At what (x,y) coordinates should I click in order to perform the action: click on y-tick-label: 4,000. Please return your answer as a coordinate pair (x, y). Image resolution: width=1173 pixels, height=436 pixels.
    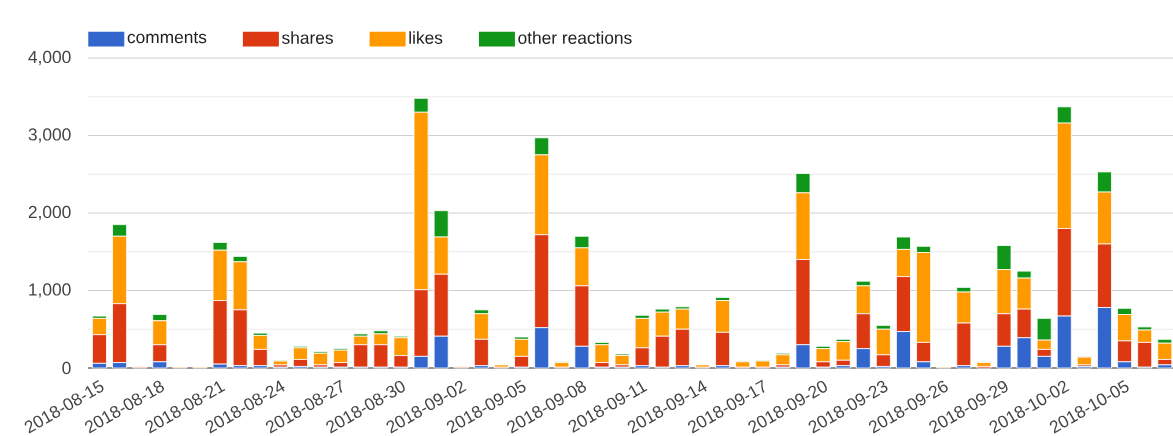
    Looking at the image, I should click on (49, 58).